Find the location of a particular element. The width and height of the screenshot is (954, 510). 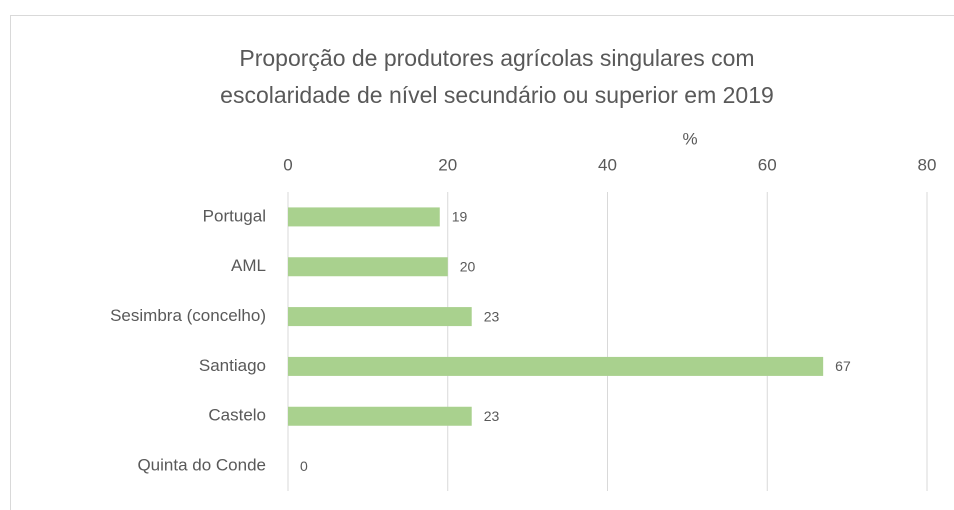

x-tick-label: 40 is located at coordinates (607, 164).